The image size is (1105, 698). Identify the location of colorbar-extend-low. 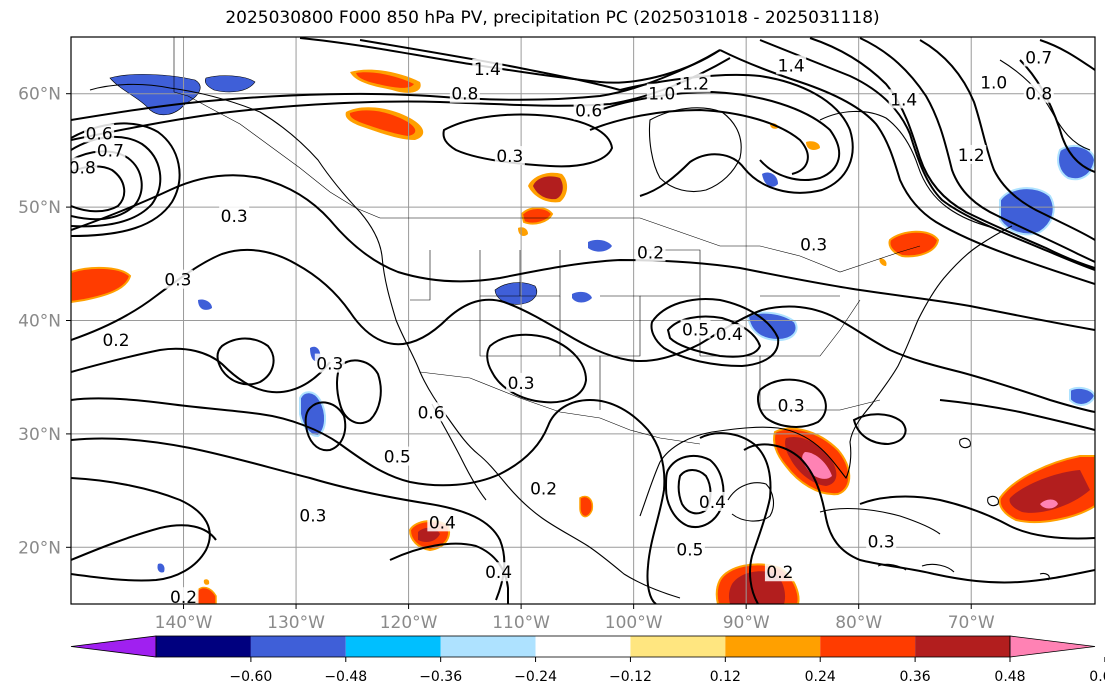
(113, 646).